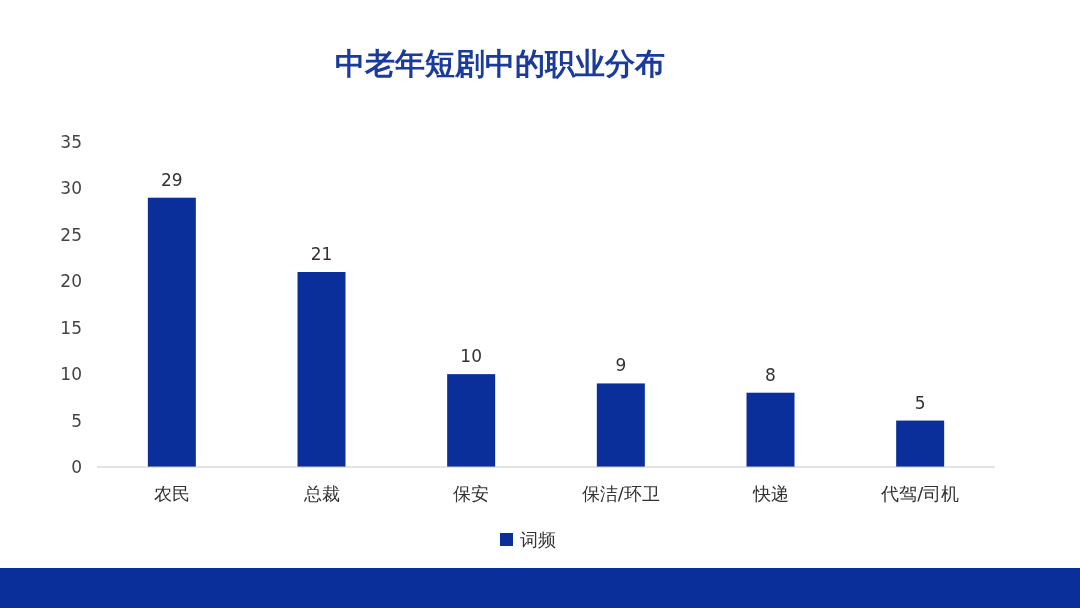 This screenshot has width=1080, height=608. I want to click on data-label: 21, so click(321, 254).